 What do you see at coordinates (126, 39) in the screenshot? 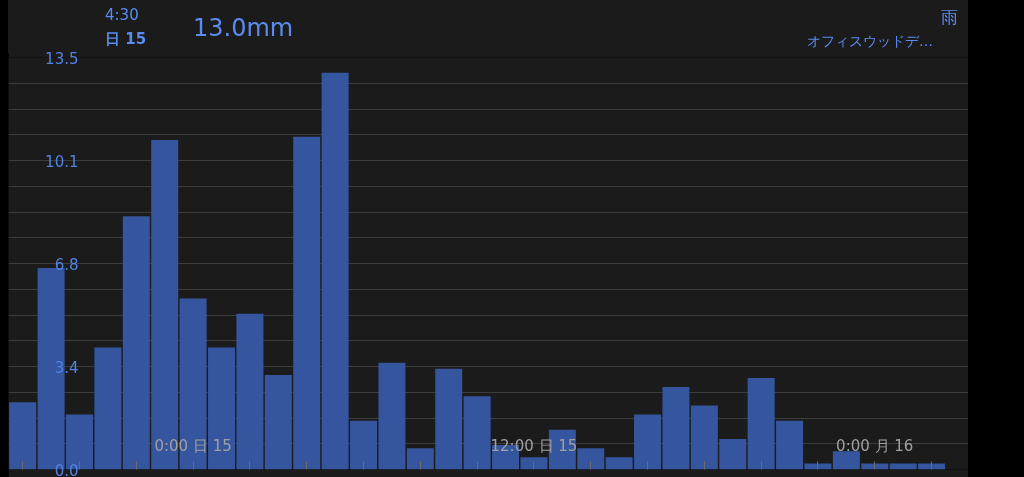
I see `text: 日 15` at bounding box center [126, 39].